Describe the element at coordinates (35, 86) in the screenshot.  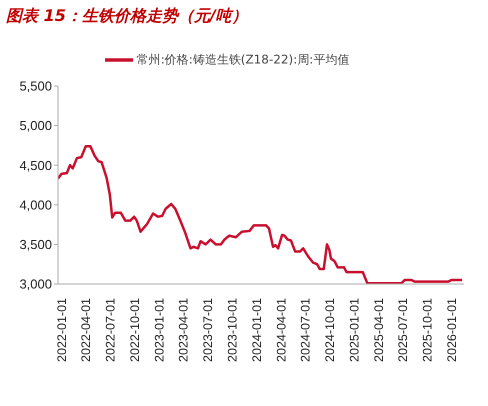
I see `y-tick-label: 5,500` at that location.